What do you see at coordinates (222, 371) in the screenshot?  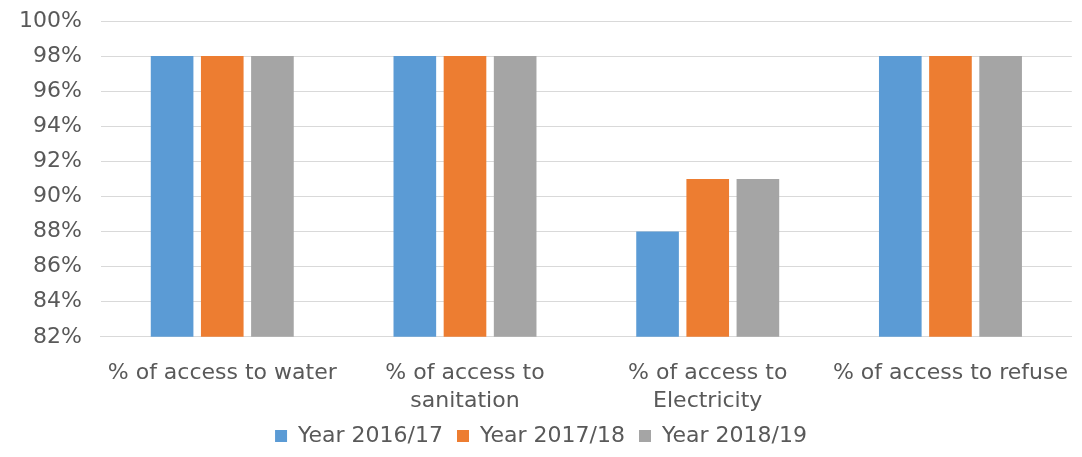 I see `x-tick-label: % of access to water` at bounding box center [222, 371].